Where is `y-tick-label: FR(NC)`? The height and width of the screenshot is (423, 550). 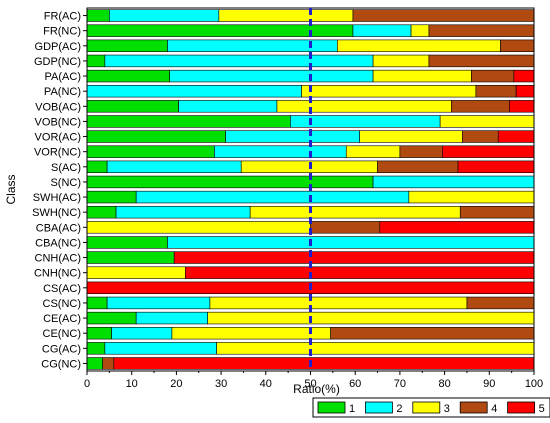
y-tick-label: FR(NC) is located at coordinates (62, 32).